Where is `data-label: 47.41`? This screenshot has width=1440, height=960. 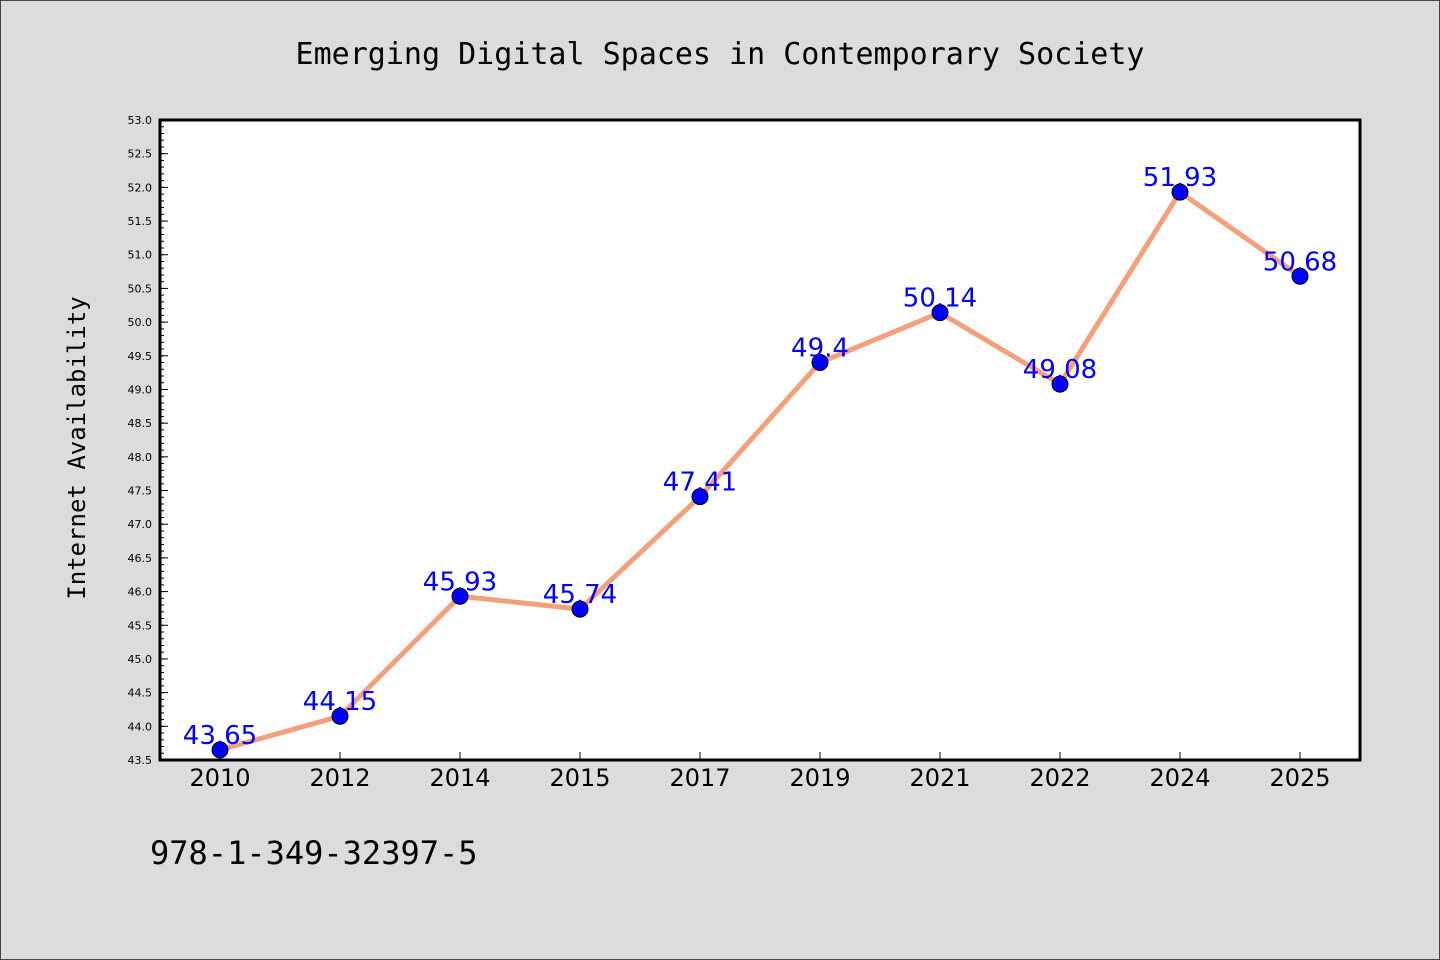 data-label: 47.41 is located at coordinates (700, 483).